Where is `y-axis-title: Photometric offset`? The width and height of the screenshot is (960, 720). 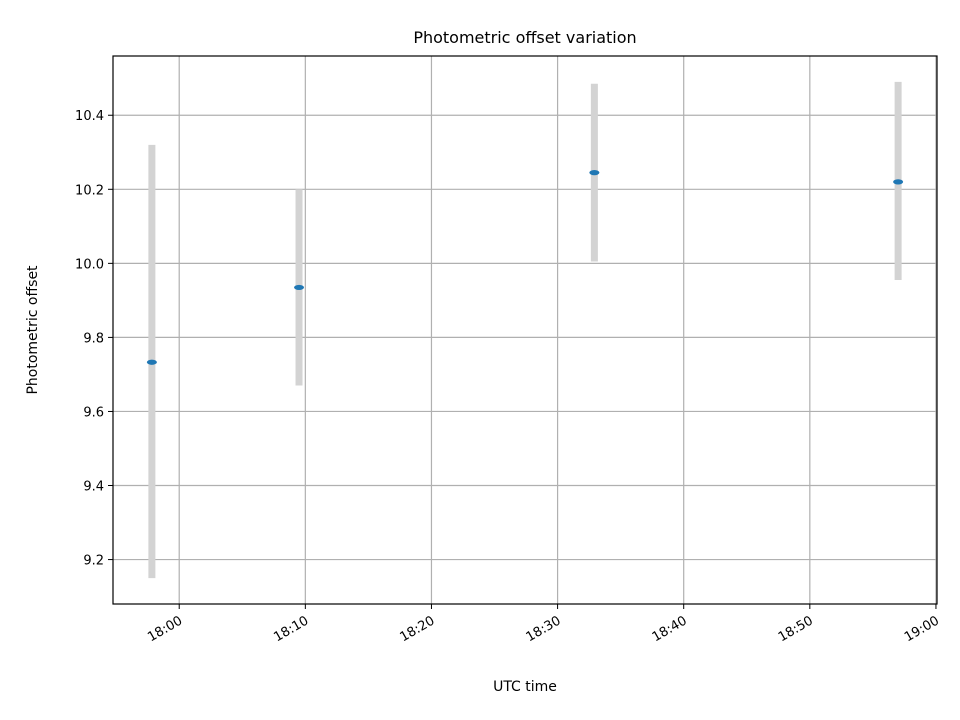 y-axis-title: Photometric offset is located at coordinates (33, 330).